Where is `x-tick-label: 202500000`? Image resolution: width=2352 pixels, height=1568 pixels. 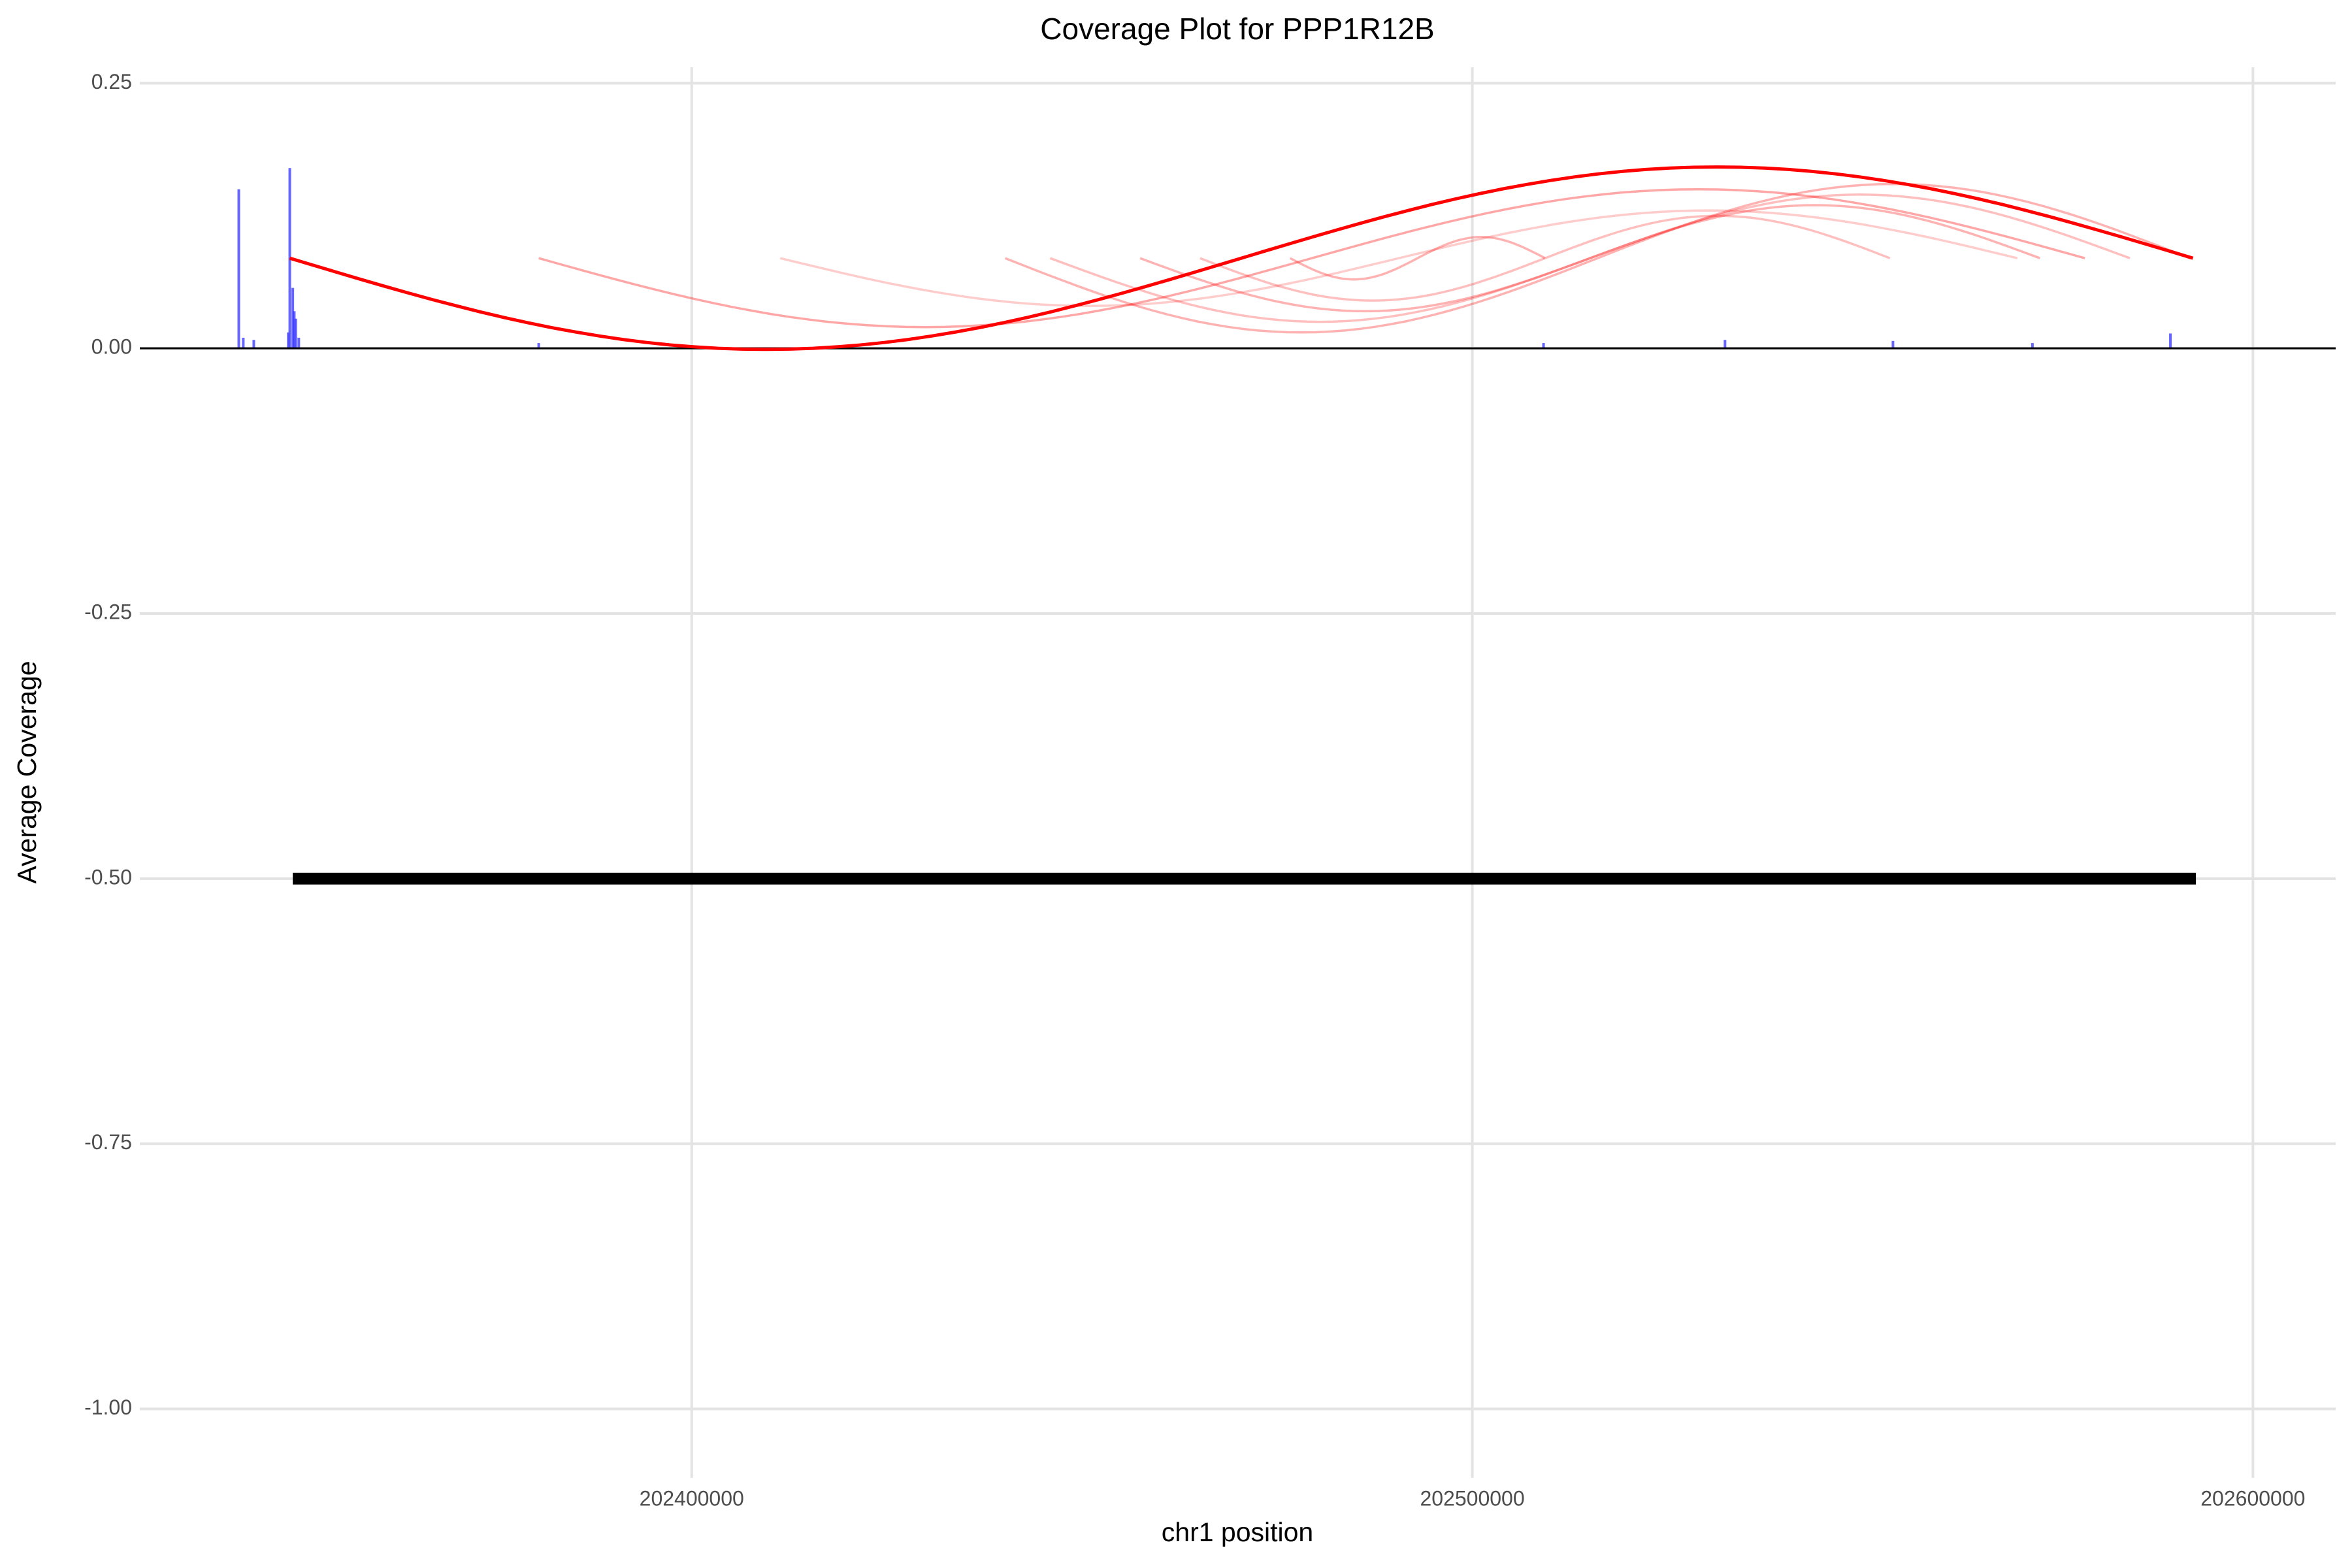
x-tick-label: 202500000 is located at coordinates (1472, 1498).